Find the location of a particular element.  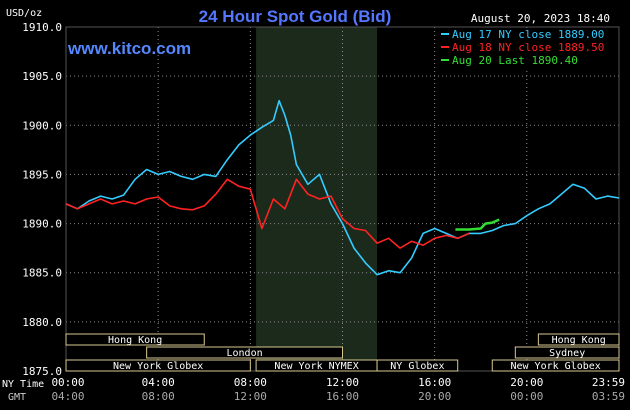

x-tick-label: 00:00 is located at coordinates (67, 382).